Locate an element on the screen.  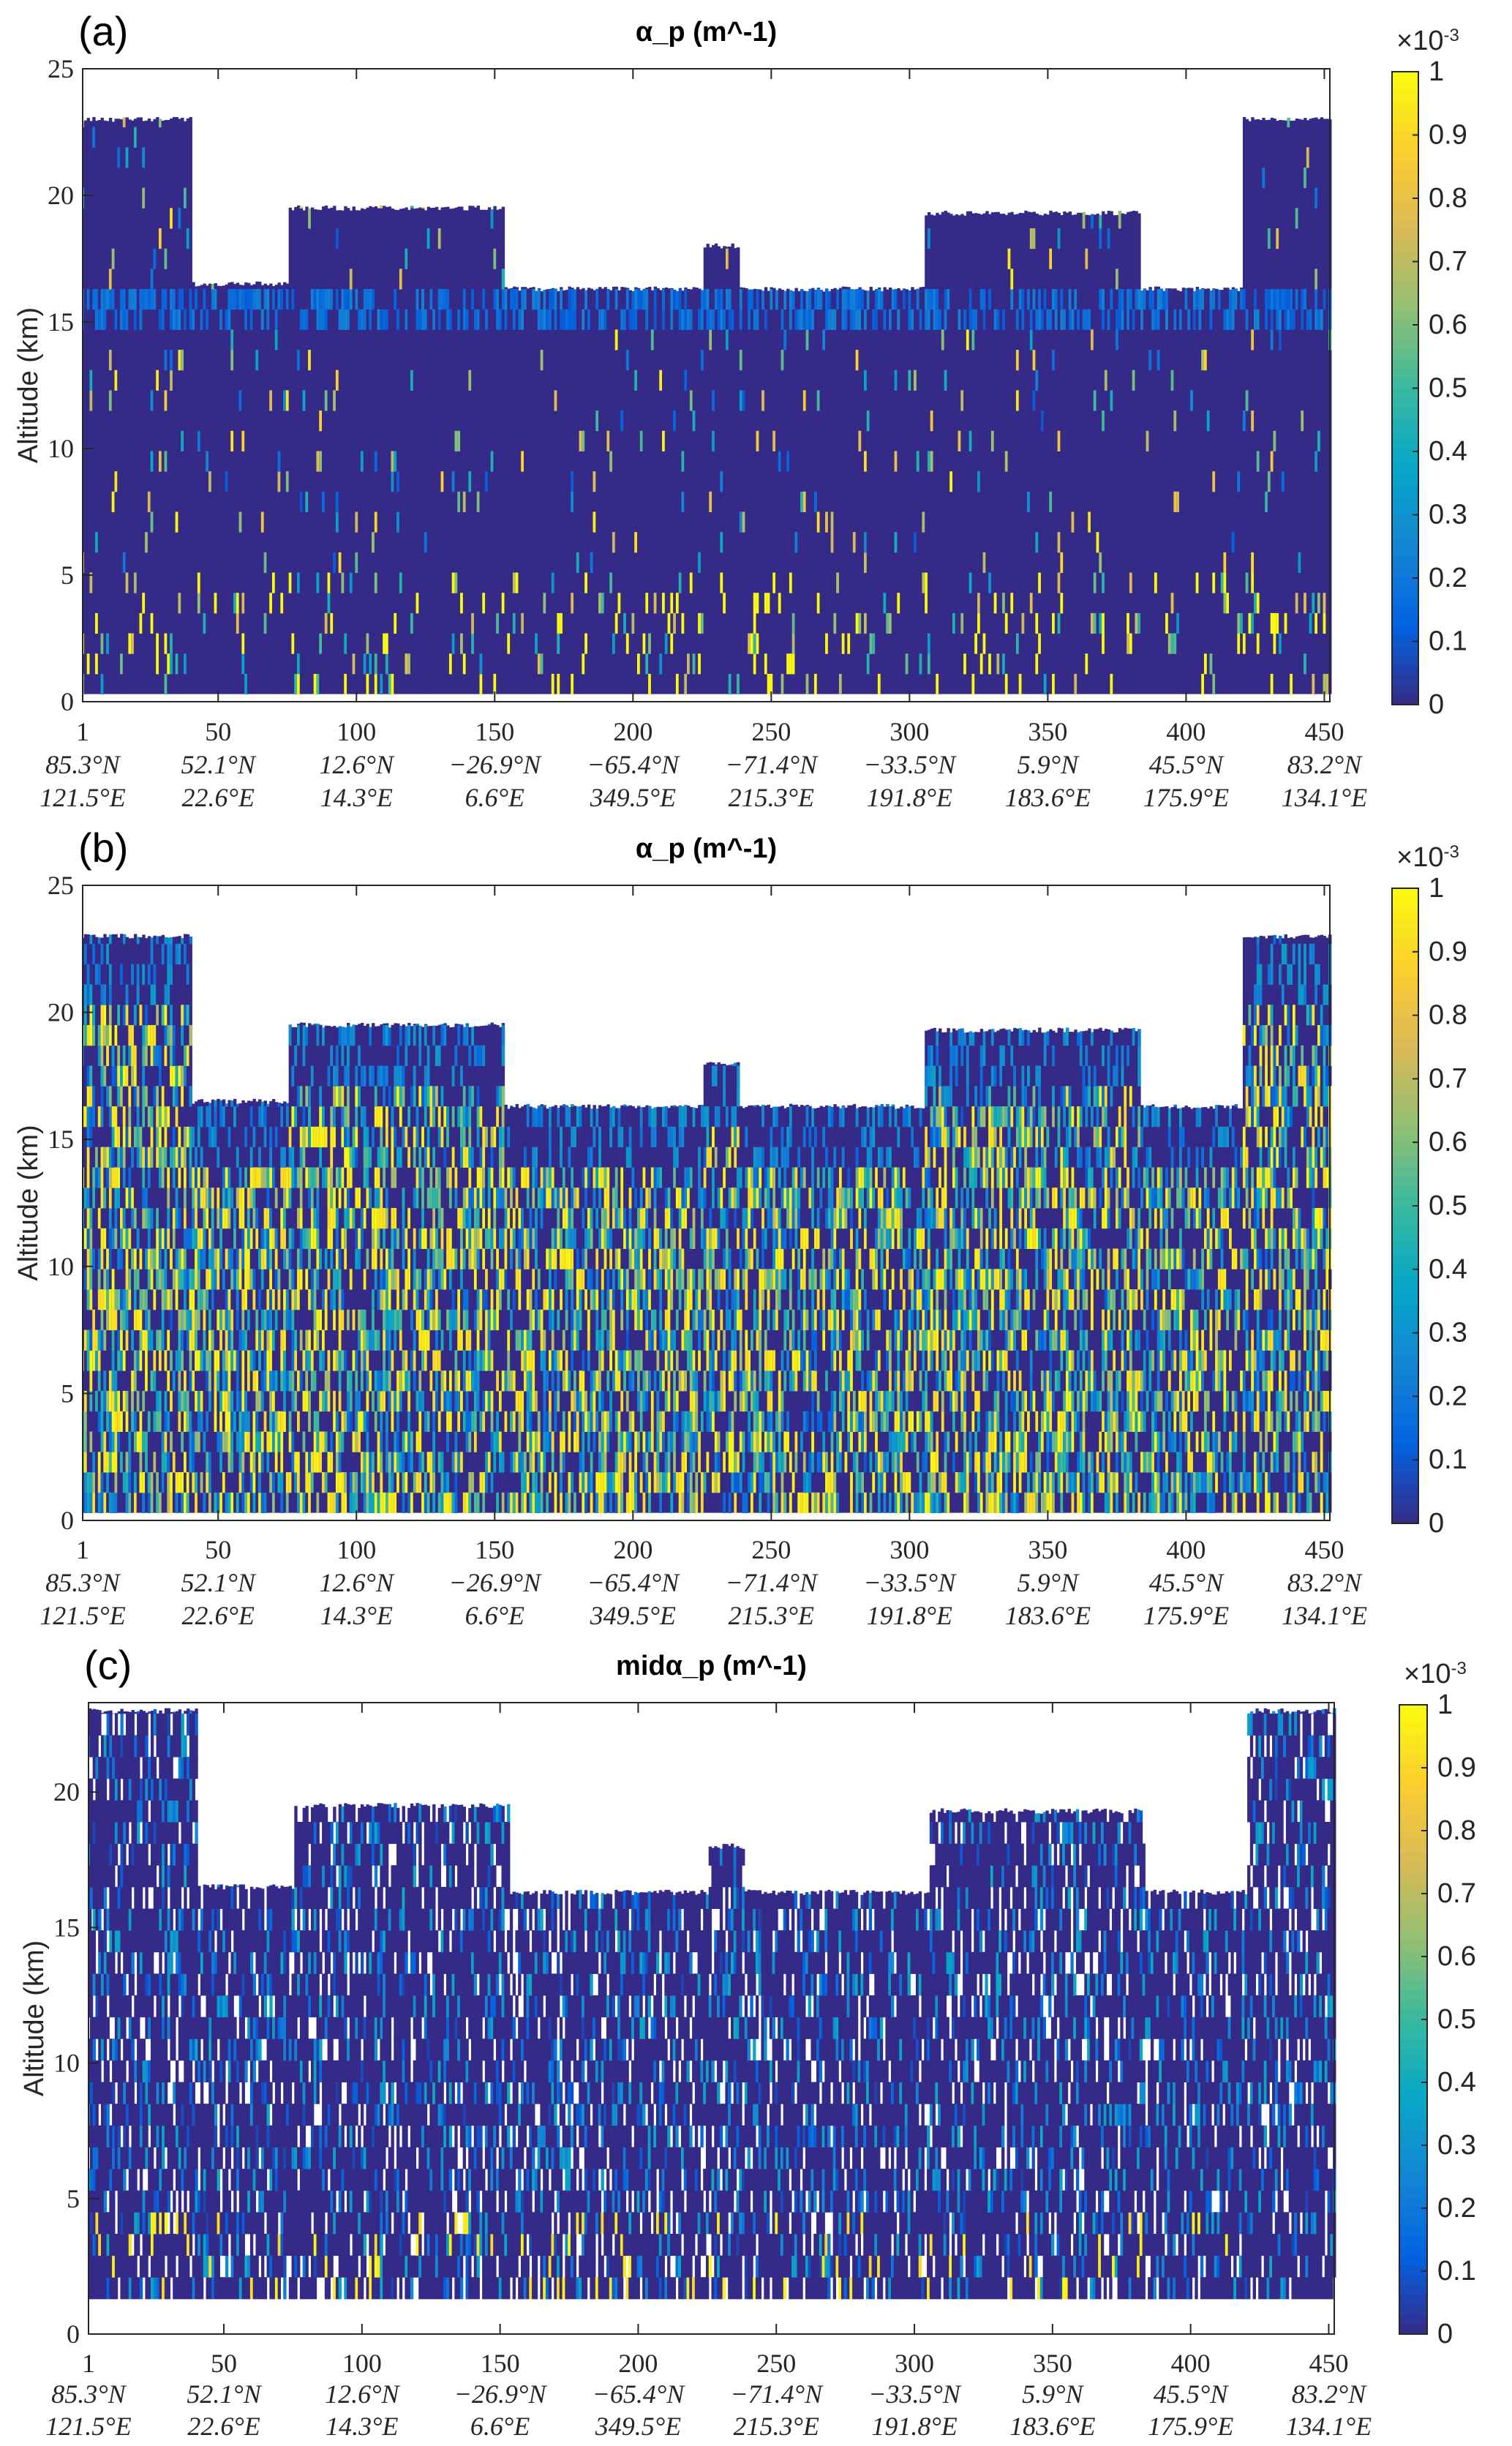
x-tick-latitude: −26.9°N is located at coordinates (495, 764).